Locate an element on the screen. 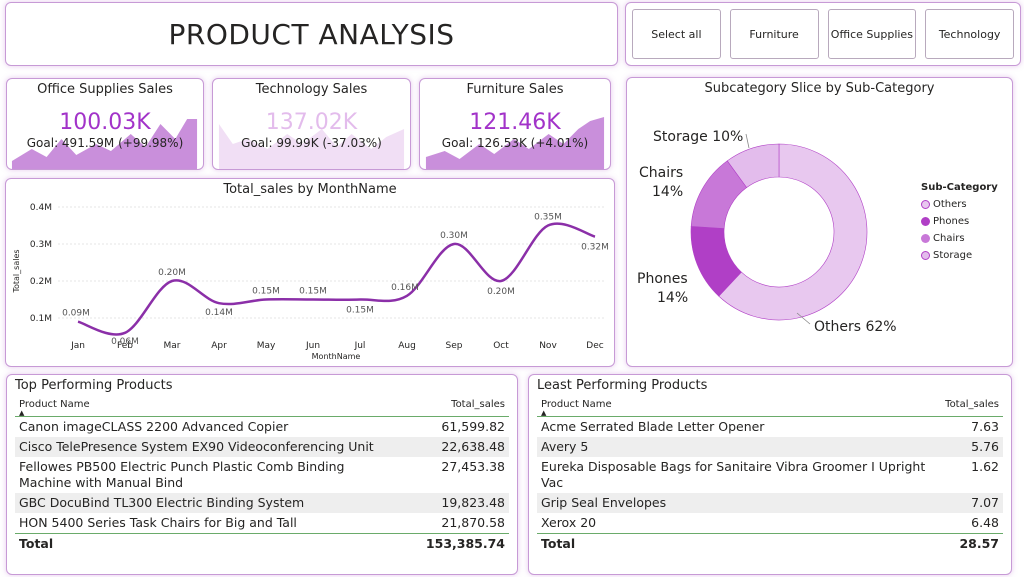  kpi-goal: Goal: 491.59M (+99.98%) is located at coordinates (105, 143).